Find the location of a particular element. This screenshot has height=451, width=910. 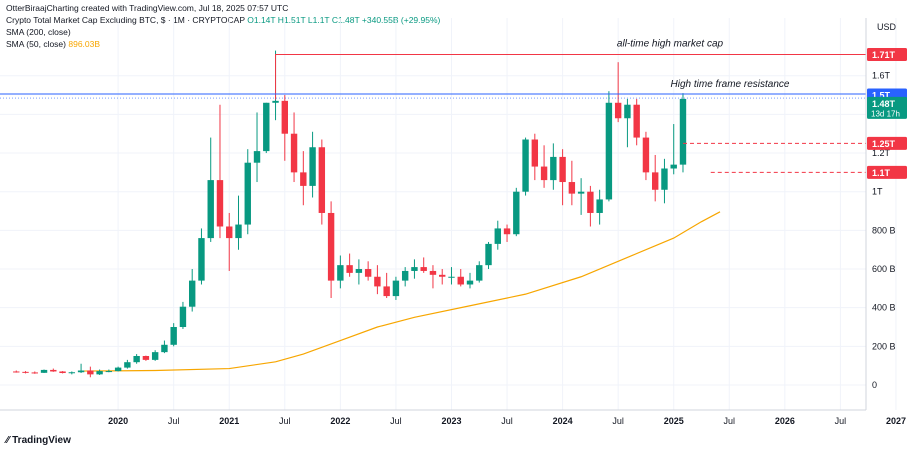

level-1-25t-price-label-box is located at coordinates (887, 143).